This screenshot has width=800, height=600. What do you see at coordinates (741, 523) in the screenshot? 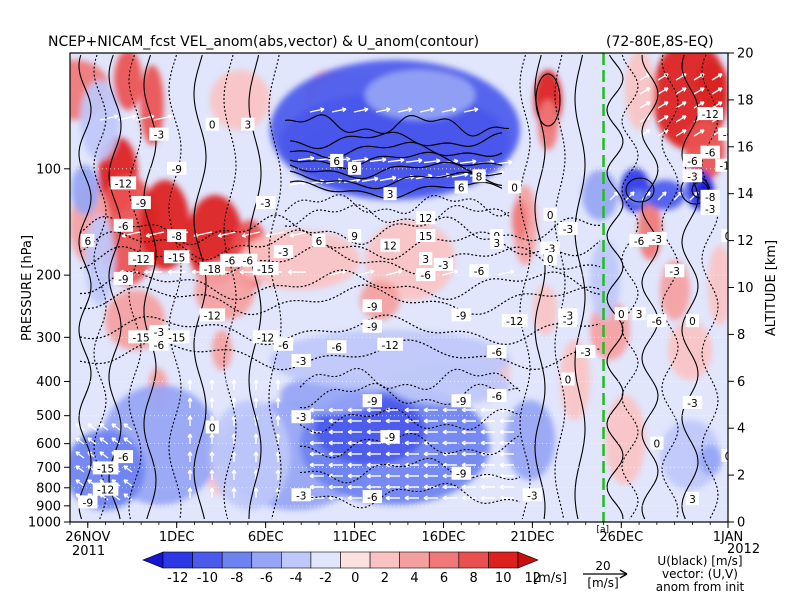
I see `altitude-tick-label: 0` at bounding box center [741, 523].